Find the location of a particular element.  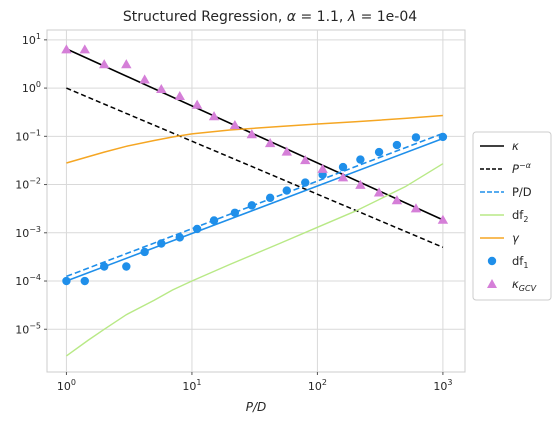

y-axis: 10⁻⁵ 10⁻⁴ 10⁻³ 10⁻² 10⁻¹ 10⁰ 10¹ is located at coordinates (31, 184).